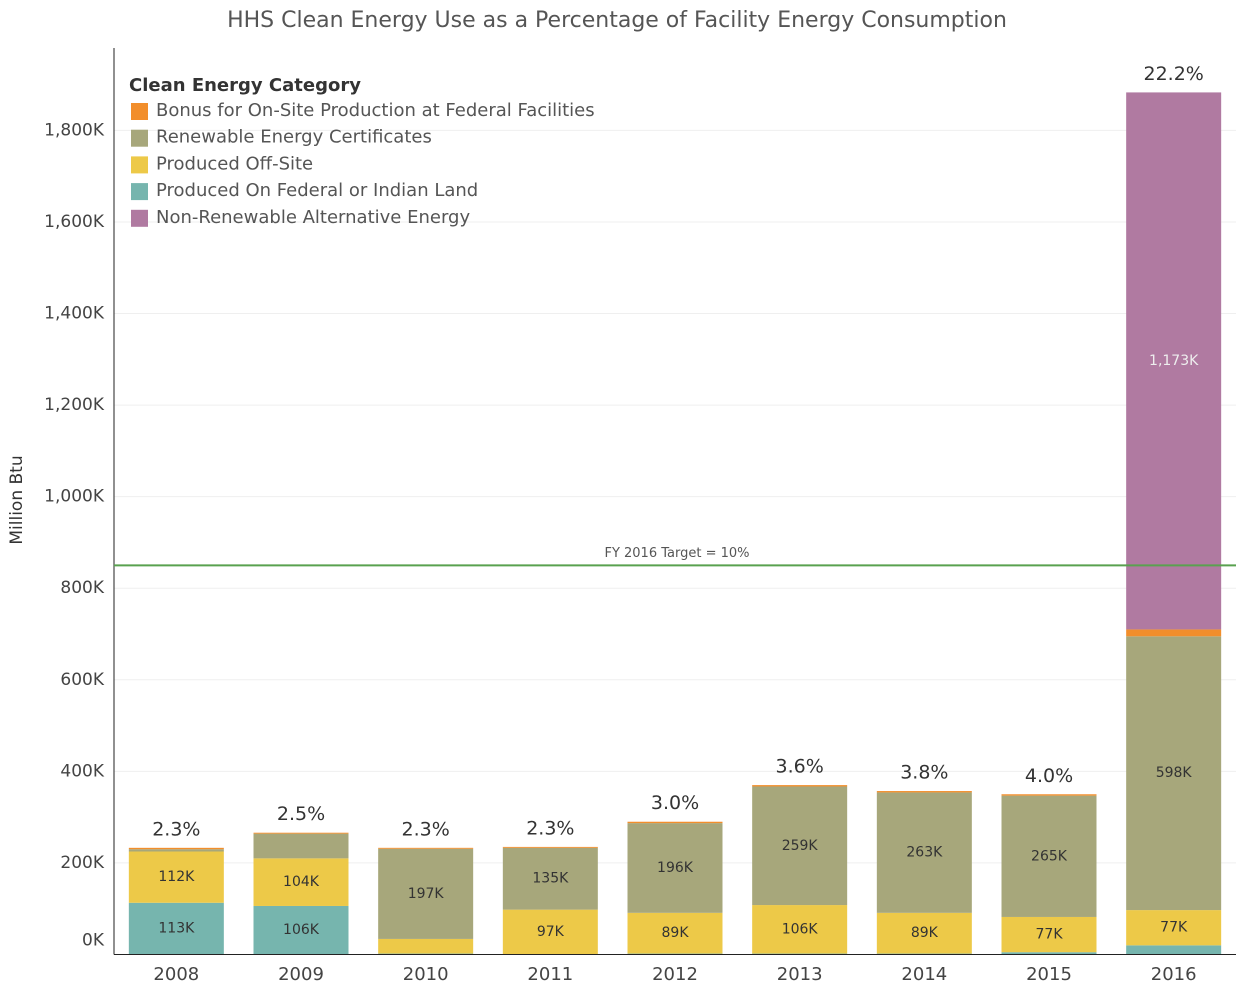  What do you see at coordinates (317, 190) in the screenshot?
I see `legend-label: Produced On Federal or Indian Land` at bounding box center [317, 190].